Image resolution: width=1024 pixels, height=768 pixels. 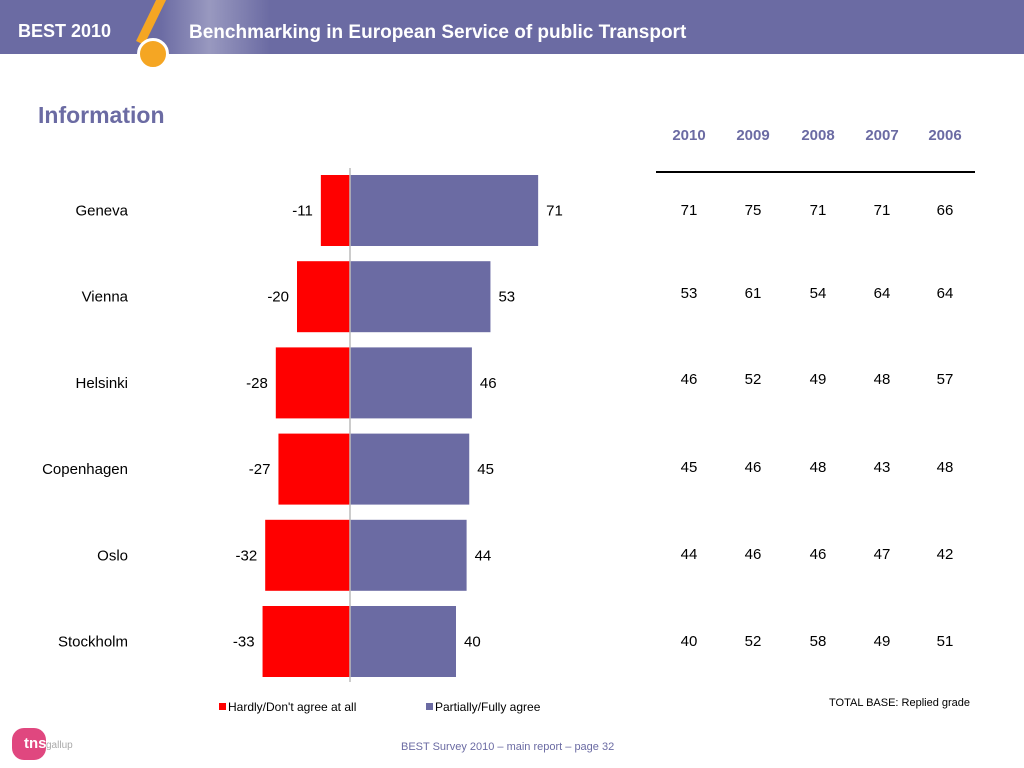 What do you see at coordinates (85, 469) in the screenshot?
I see `category-label-copenhagen: Copenhagen` at bounding box center [85, 469].